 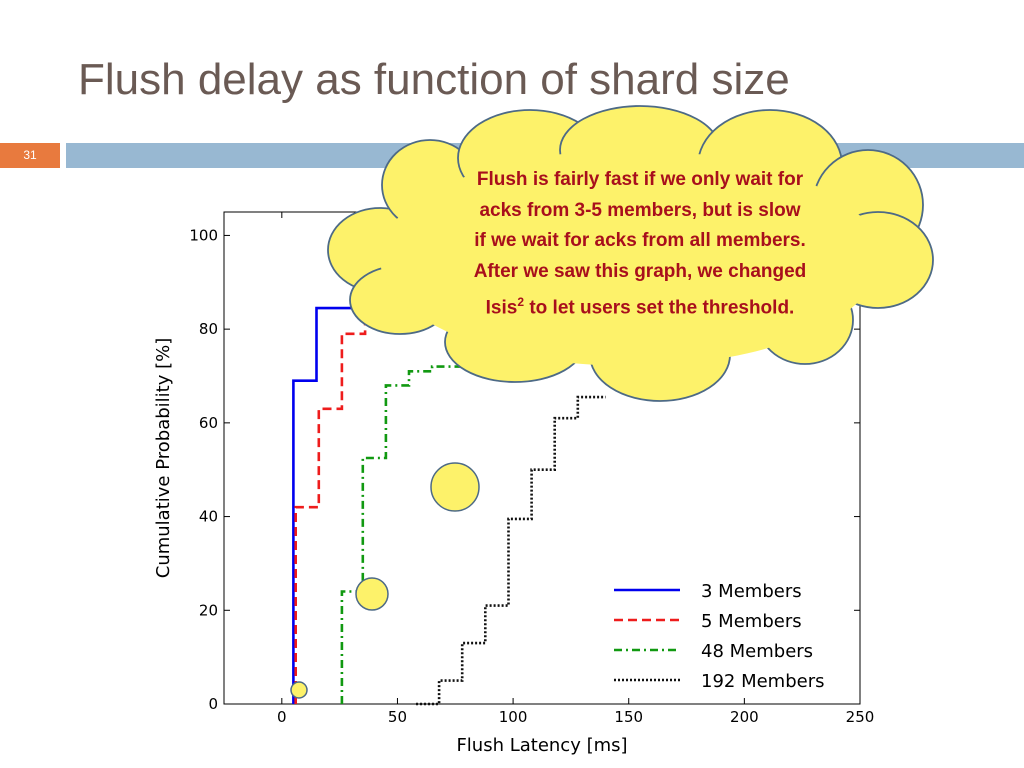 What do you see at coordinates (751, 591) in the screenshot?
I see `legend-label: 3 Members` at bounding box center [751, 591].